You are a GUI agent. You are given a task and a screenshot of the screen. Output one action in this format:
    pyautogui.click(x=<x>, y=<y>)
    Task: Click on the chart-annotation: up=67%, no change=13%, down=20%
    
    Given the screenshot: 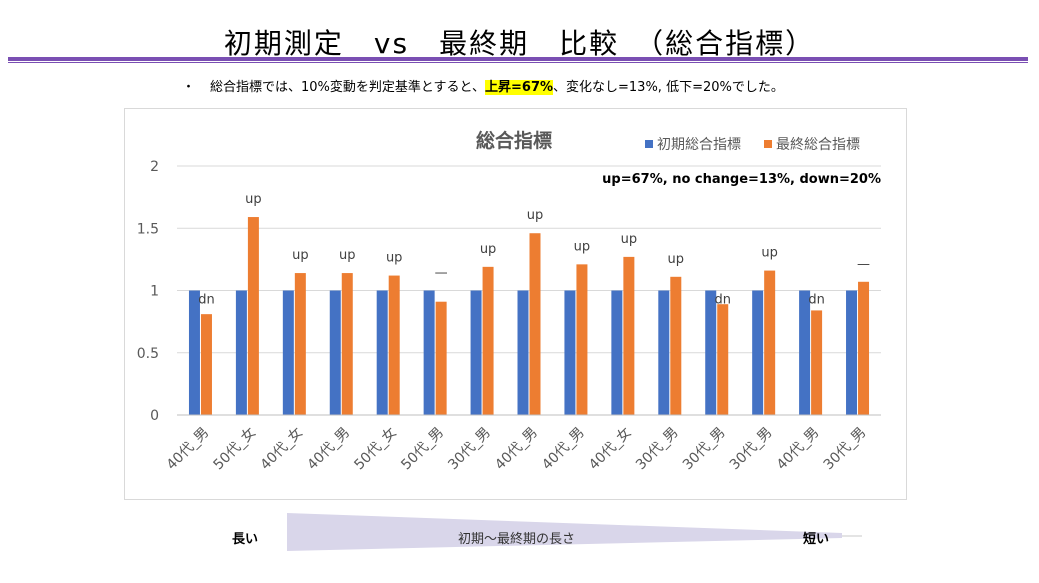 What is the action you would take?
    pyautogui.click(x=741, y=179)
    